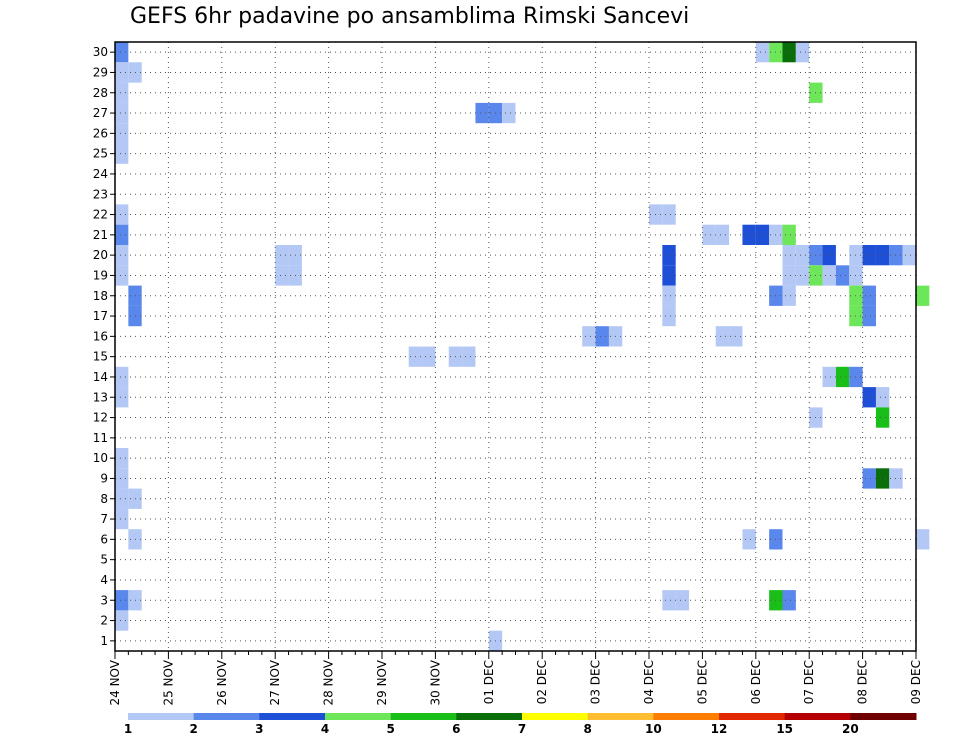  Describe the element at coordinates (756, 682) in the screenshot. I see `x-tick-label: 06 DEC` at that location.